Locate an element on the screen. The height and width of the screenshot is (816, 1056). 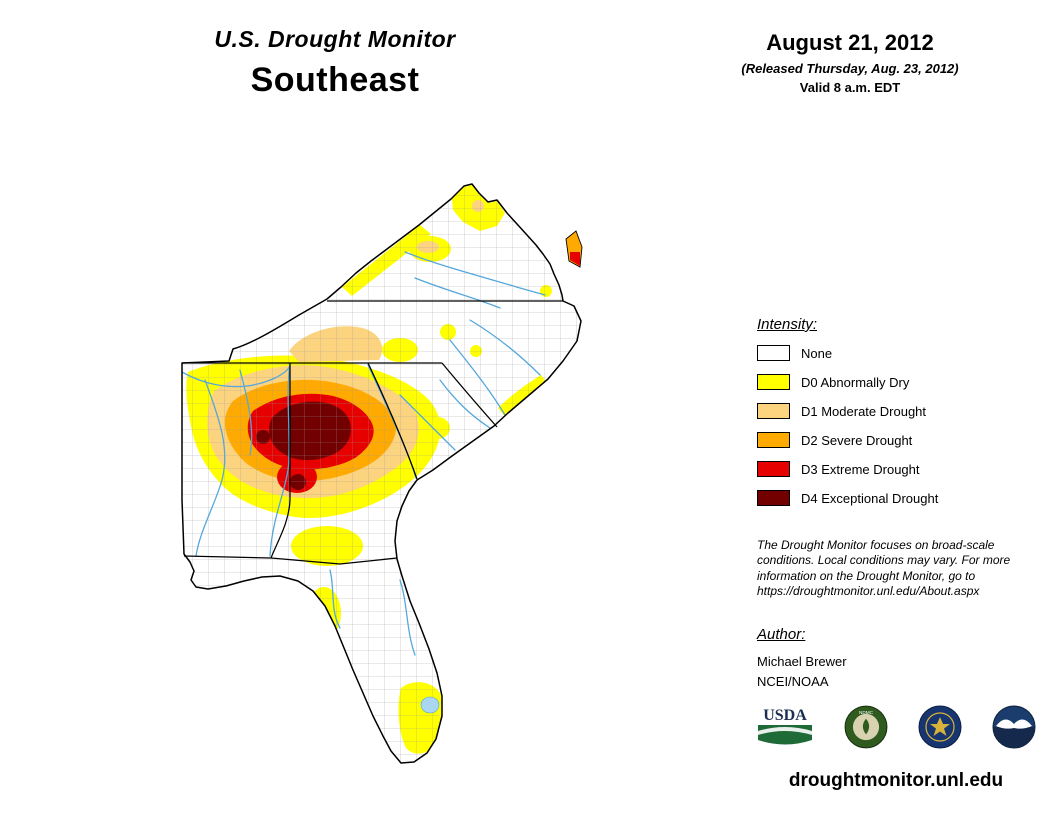
legend-swatch-d4 is located at coordinates (773, 498).